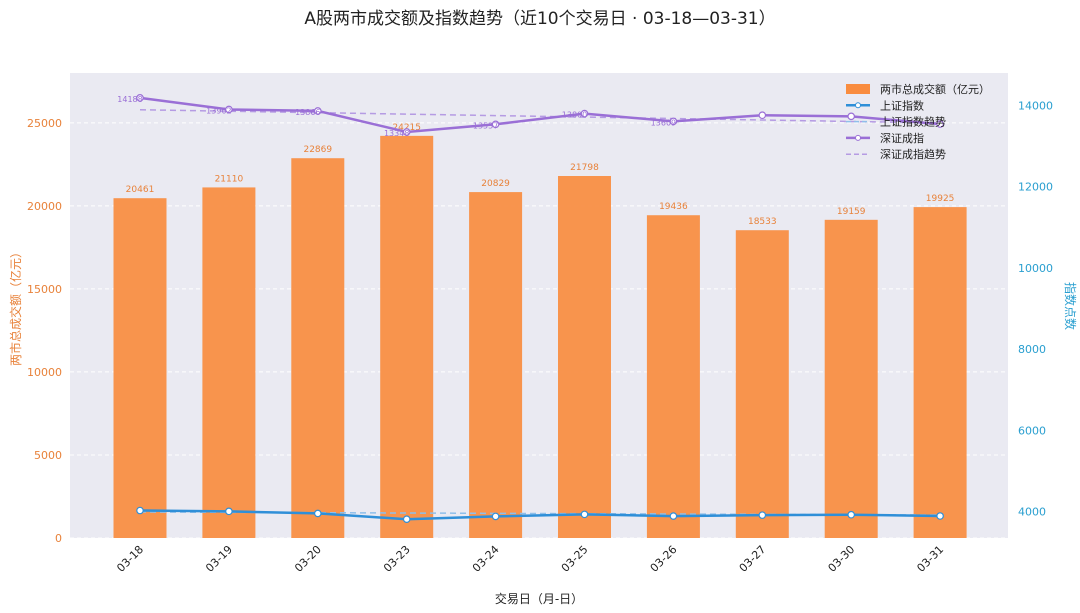  Describe the element at coordinates (129, 99) in the screenshot. I see `point-value-label: 14188` at that location.